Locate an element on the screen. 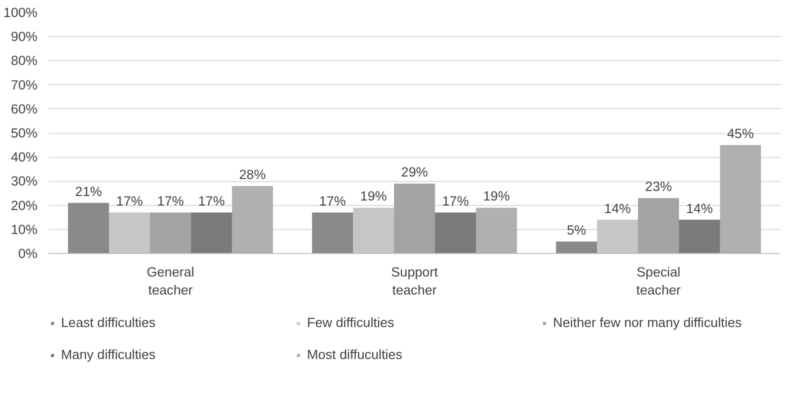  x-tick-label: Special teacher is located at coordinates (659, 281).